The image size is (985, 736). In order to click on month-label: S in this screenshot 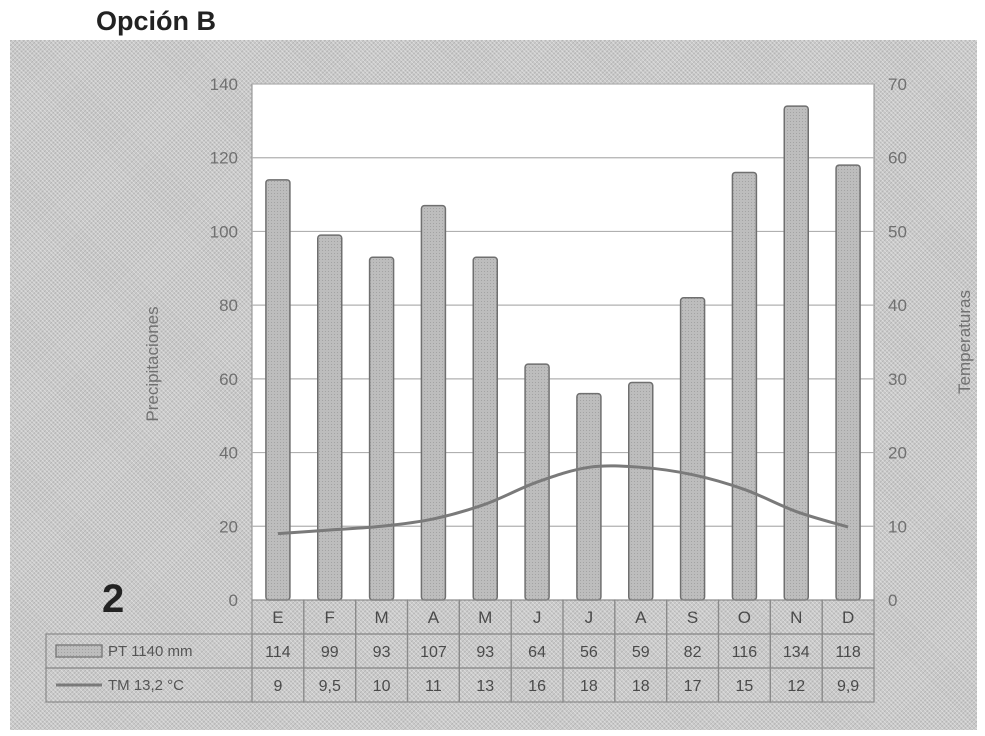, I will do `click(692, 617)`.